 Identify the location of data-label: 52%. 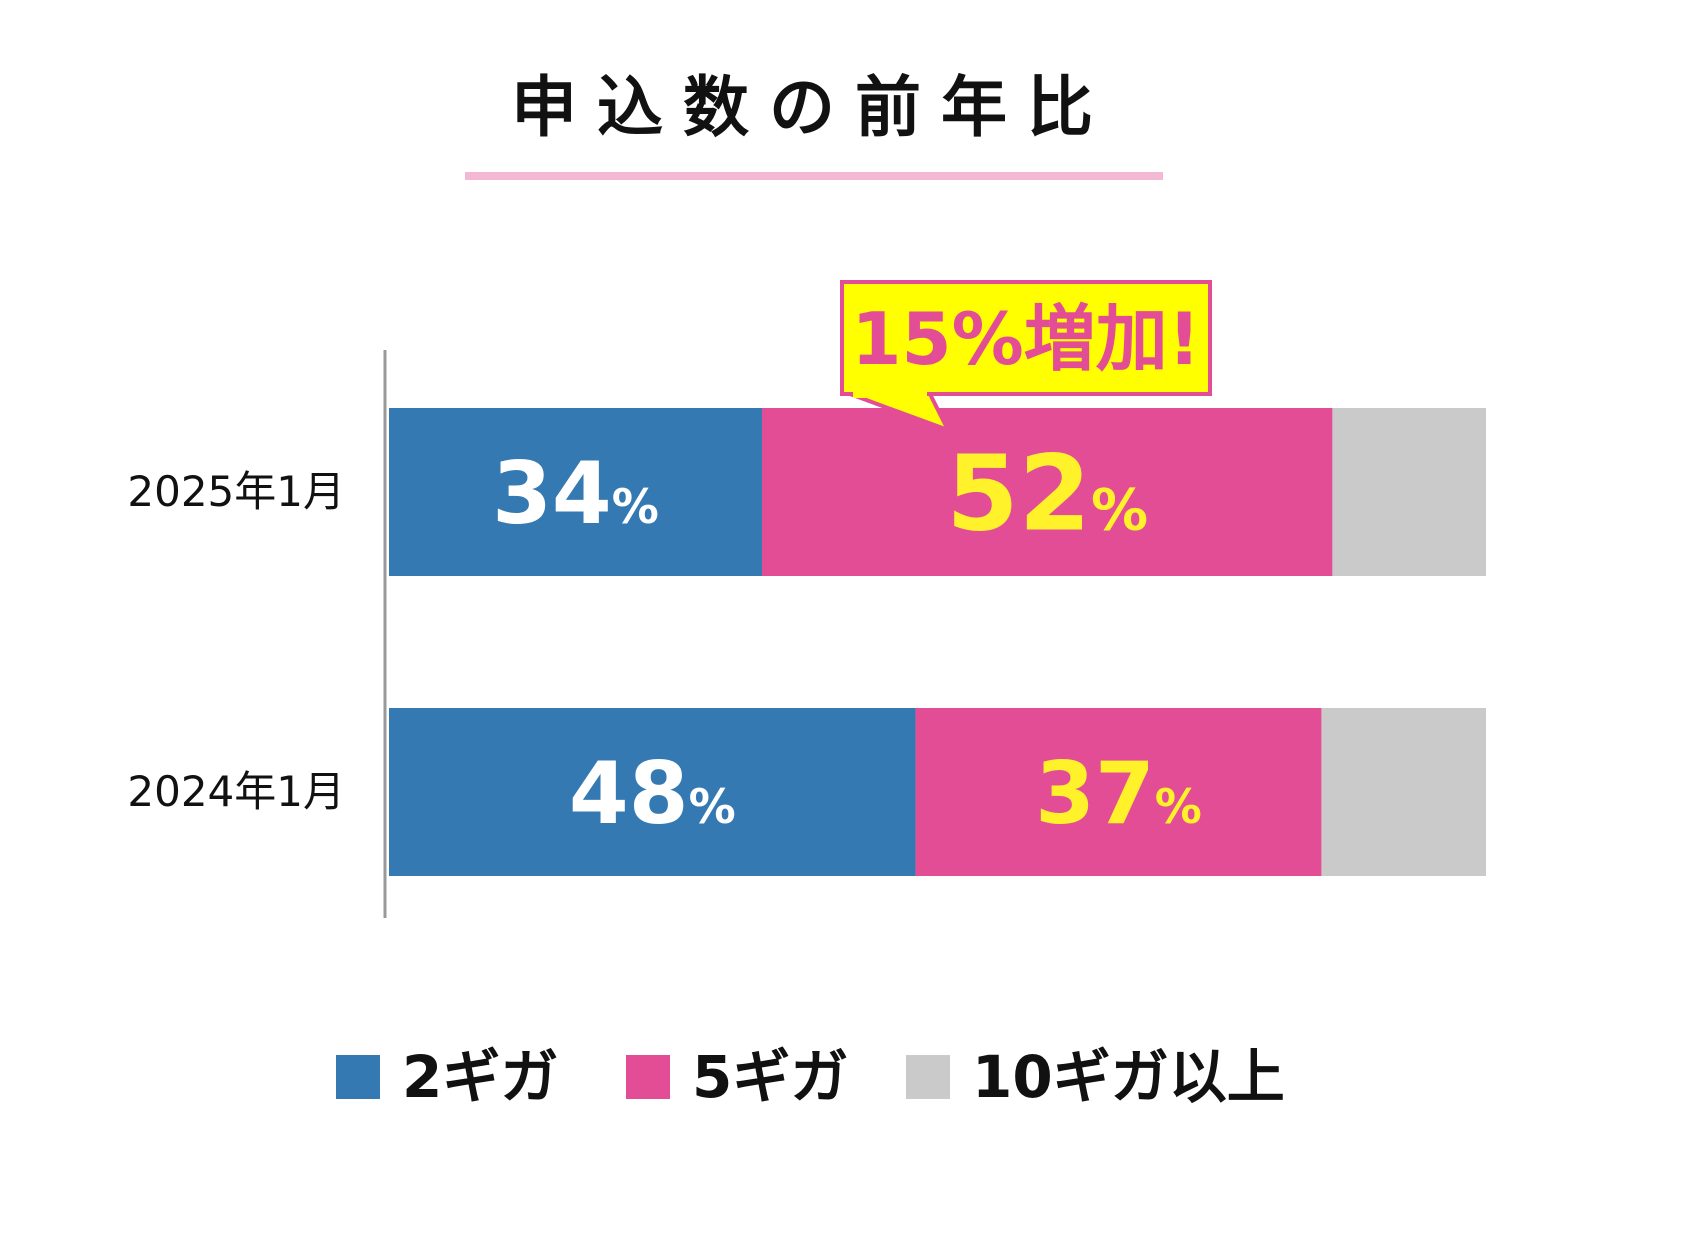
(1047, 493).